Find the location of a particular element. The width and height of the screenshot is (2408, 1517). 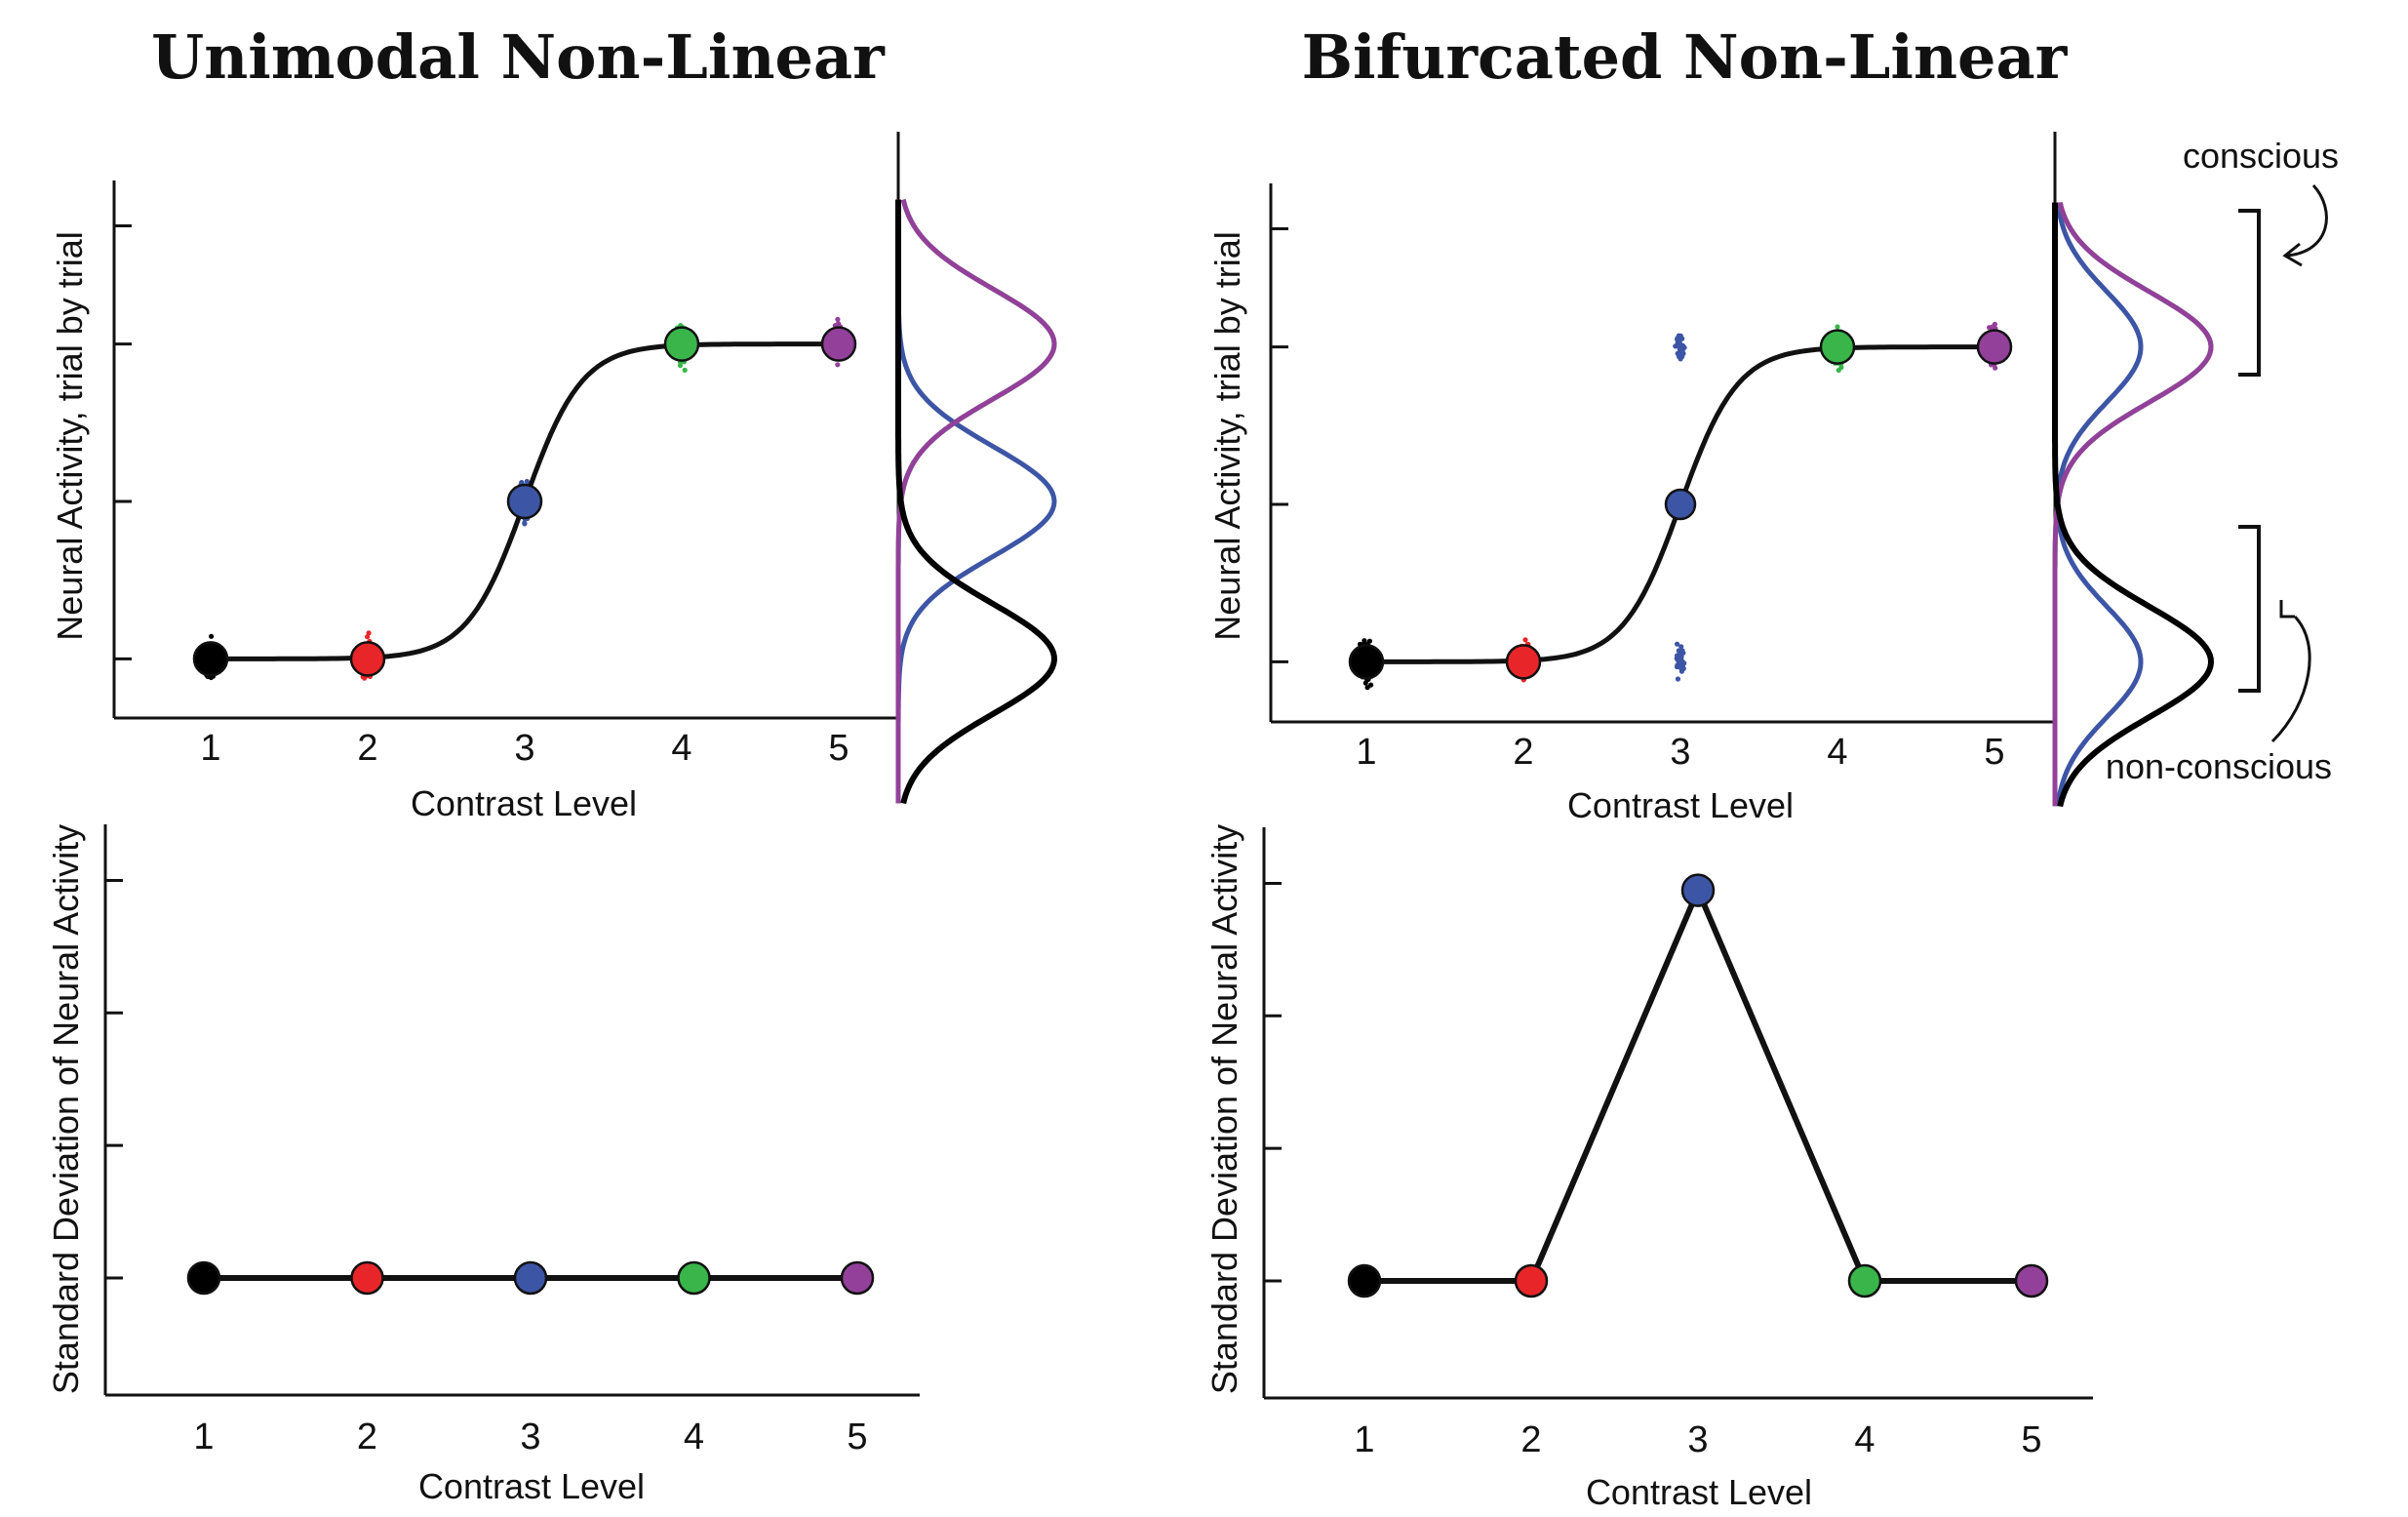

bifurcated-bottom-x-tick-label-4: 4 is located at coordinates (1864, 1440).